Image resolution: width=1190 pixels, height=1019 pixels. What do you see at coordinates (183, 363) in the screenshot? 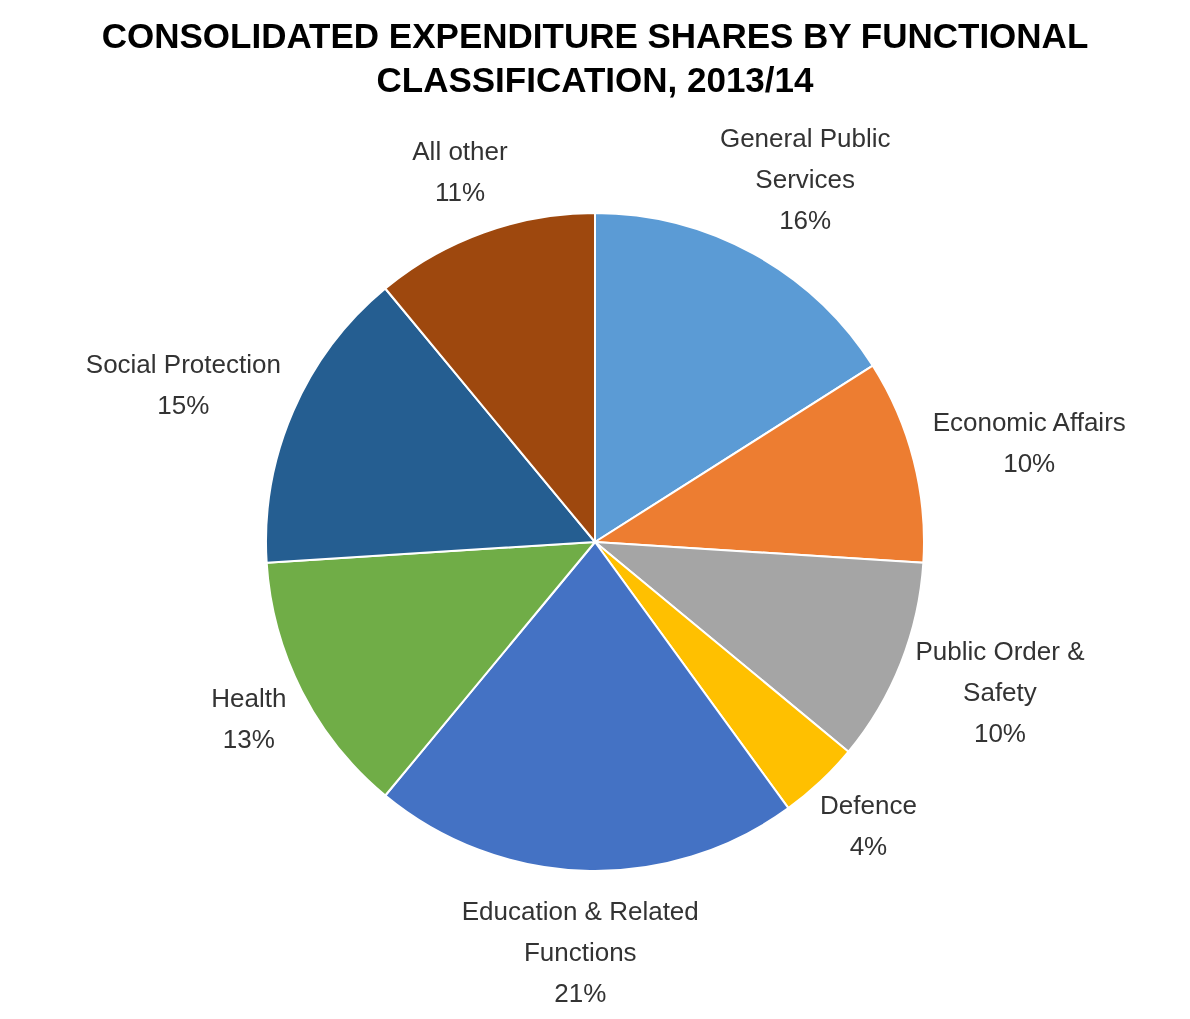
I see `slice-label: Social Protection` at bounding box center [183, 363].